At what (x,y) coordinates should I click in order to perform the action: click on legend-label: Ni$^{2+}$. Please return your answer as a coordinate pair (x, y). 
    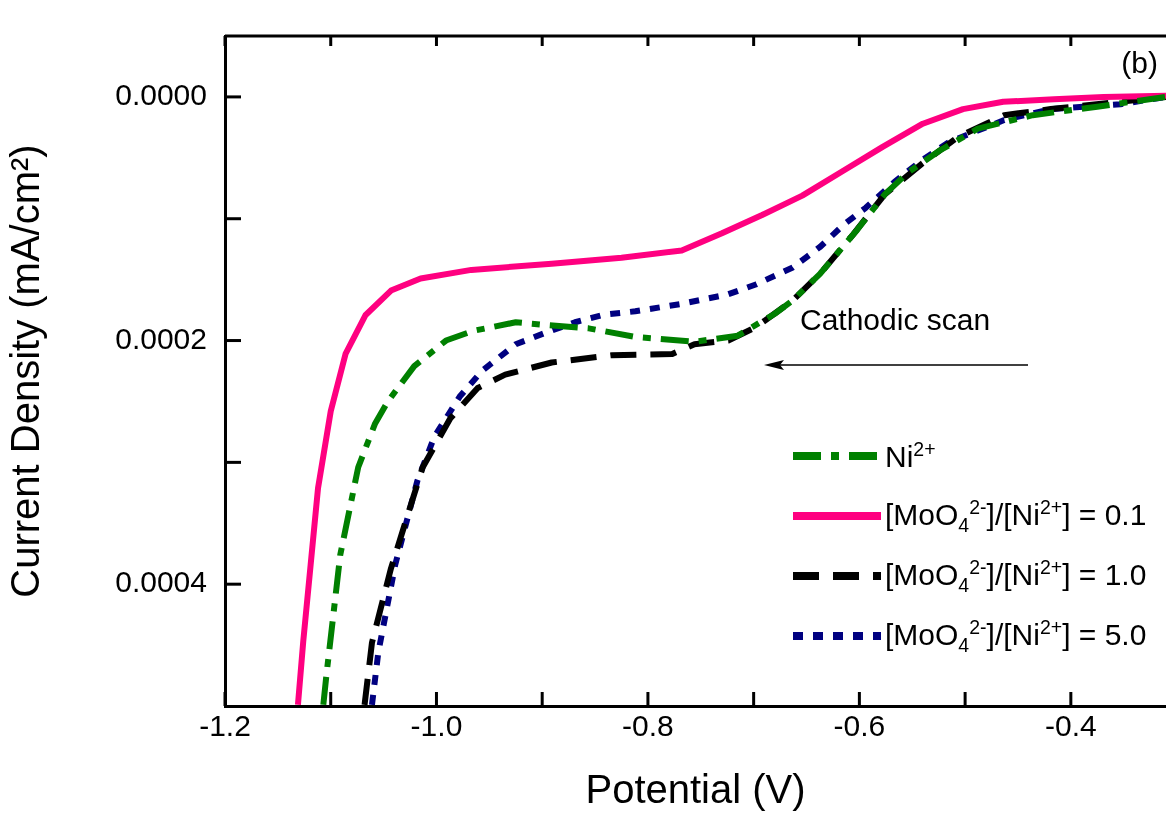
    Looking at the image, I should click on (910, 456).